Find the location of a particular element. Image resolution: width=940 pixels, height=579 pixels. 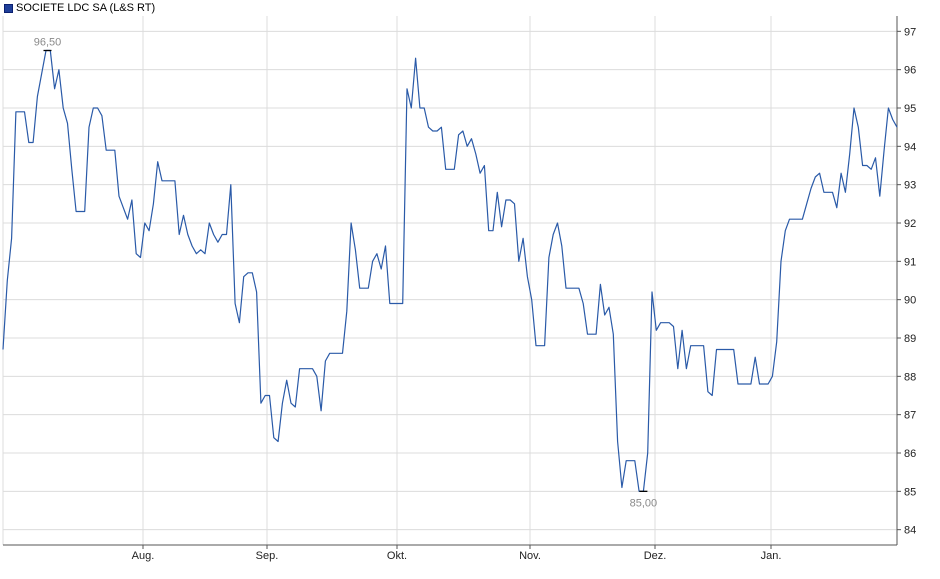

legend-label: SOCIETE LDC SA (L&S RT) is located at coordinates (86, 8).